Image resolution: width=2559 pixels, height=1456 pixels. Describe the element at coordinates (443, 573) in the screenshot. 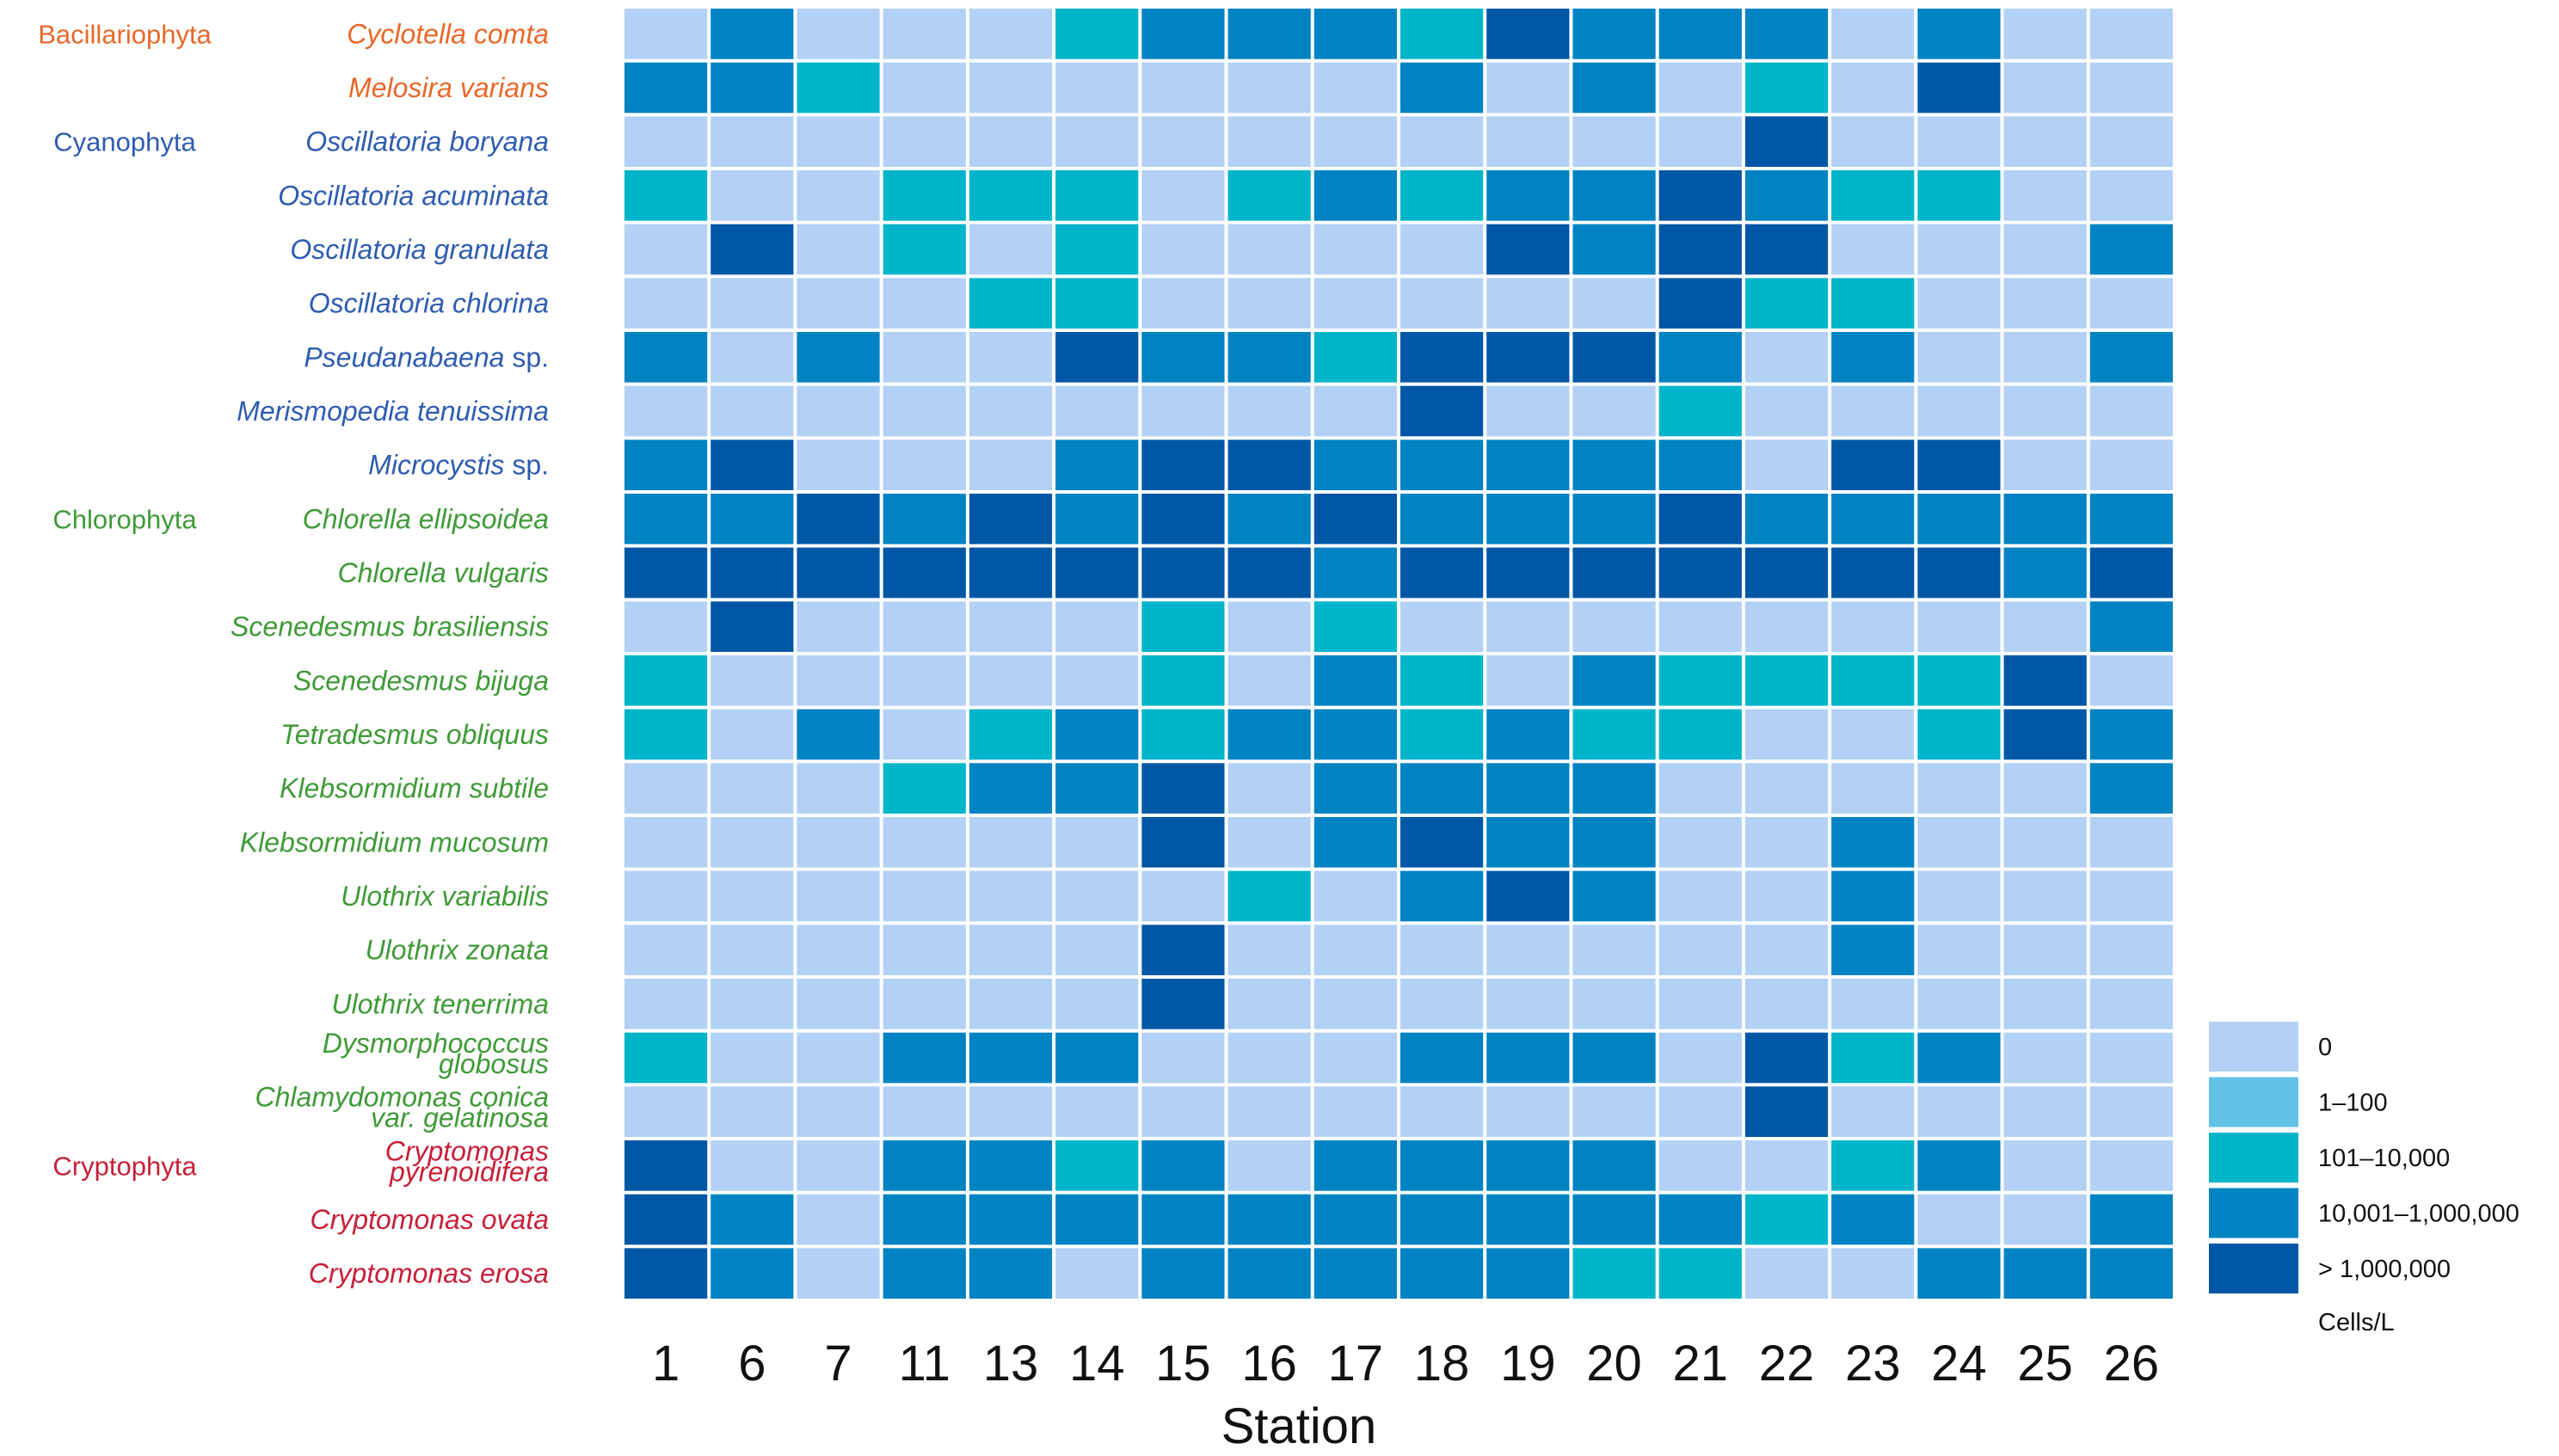

I see `species-label: Chlorella vulgaris` at that location.